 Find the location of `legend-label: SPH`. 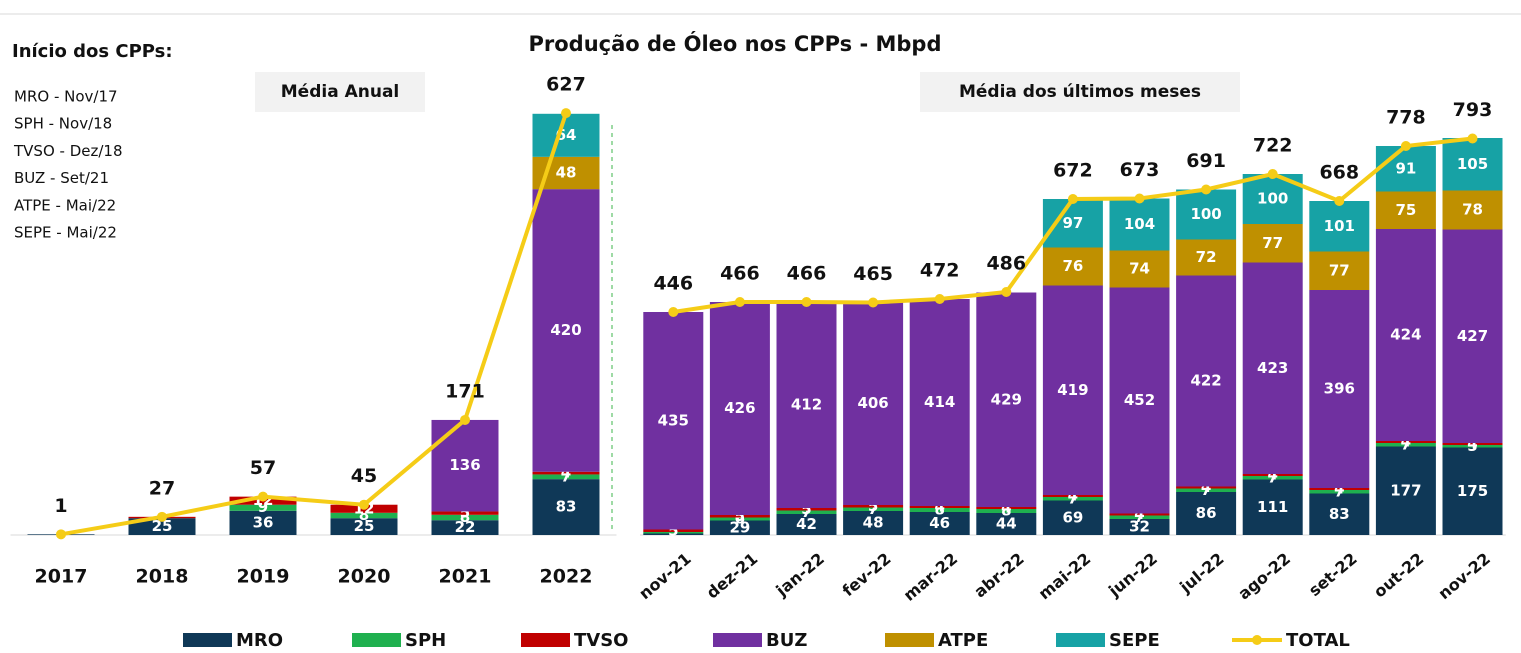

legend-label: SPH is located at coordinates (425, 640).